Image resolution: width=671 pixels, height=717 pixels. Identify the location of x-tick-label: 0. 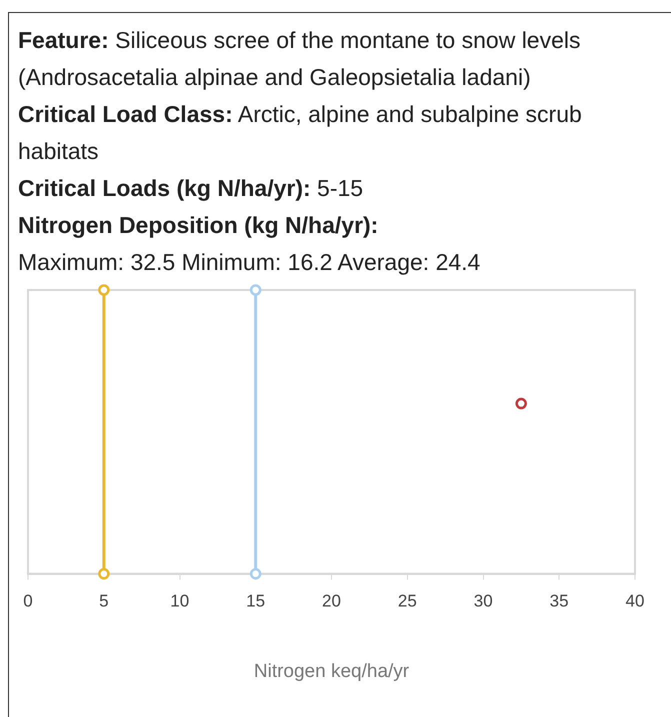
(28, 601).